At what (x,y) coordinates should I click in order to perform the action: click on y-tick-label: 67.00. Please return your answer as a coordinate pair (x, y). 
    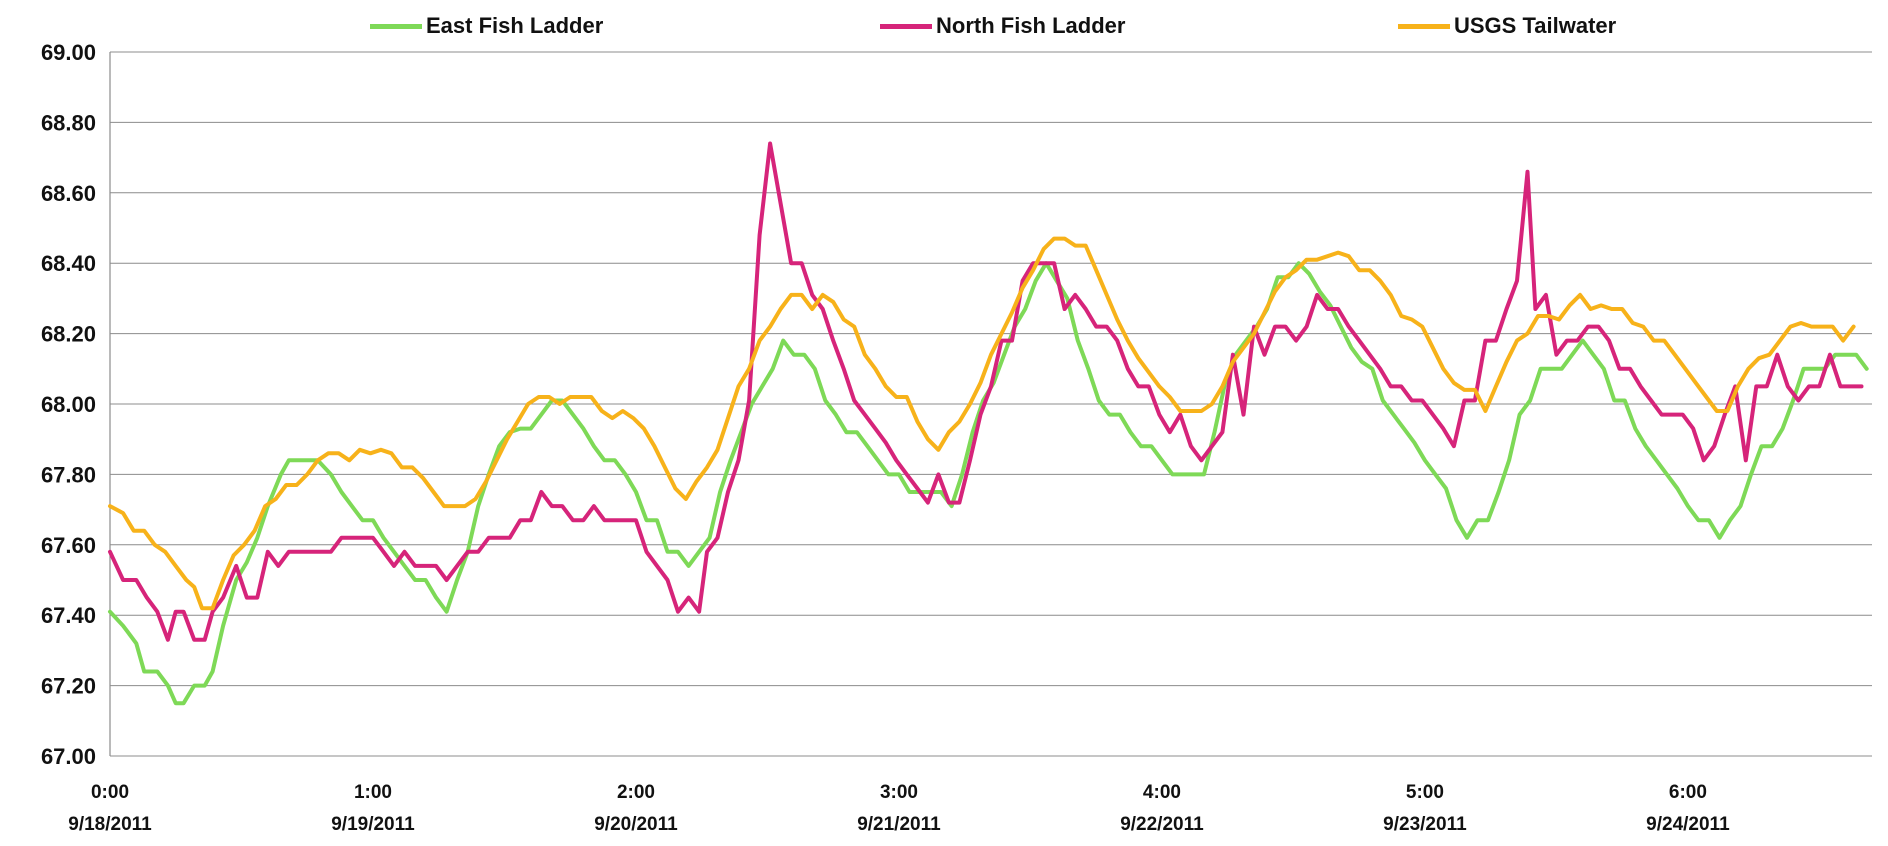
    Looking at the image, I should click on (68, 756).